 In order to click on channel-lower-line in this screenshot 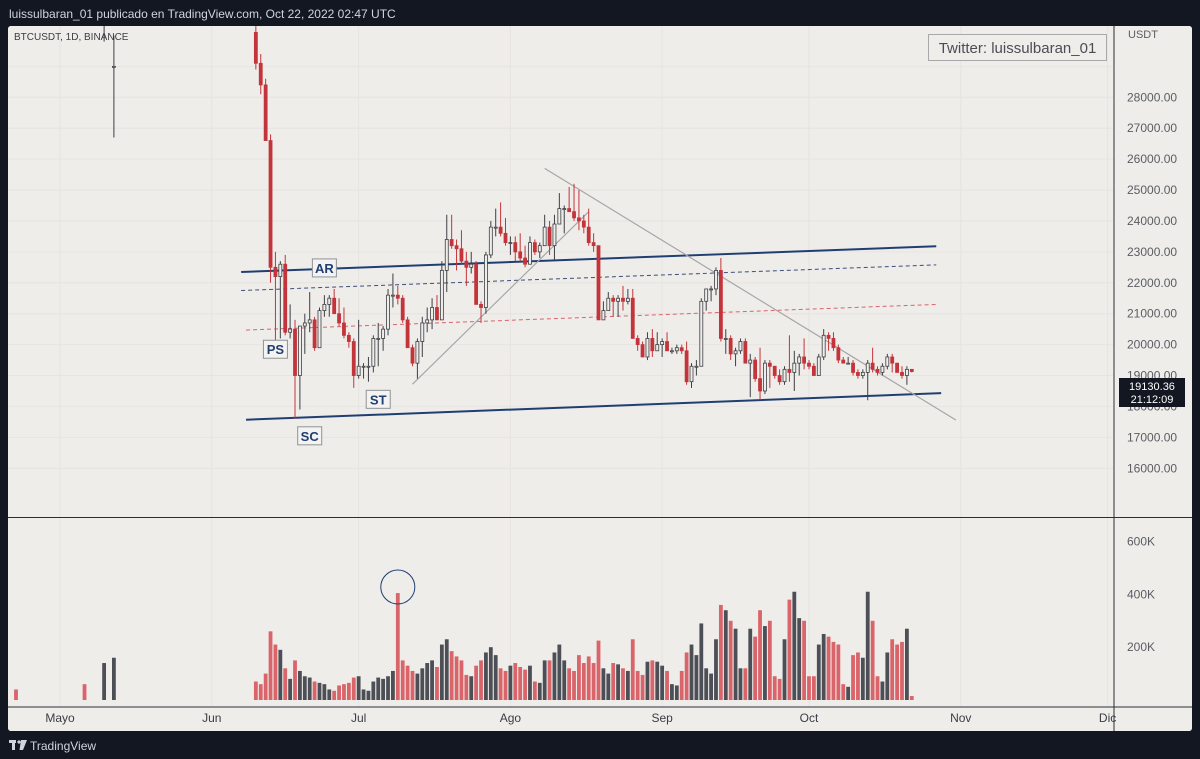, I will do `click(594, 406)`.